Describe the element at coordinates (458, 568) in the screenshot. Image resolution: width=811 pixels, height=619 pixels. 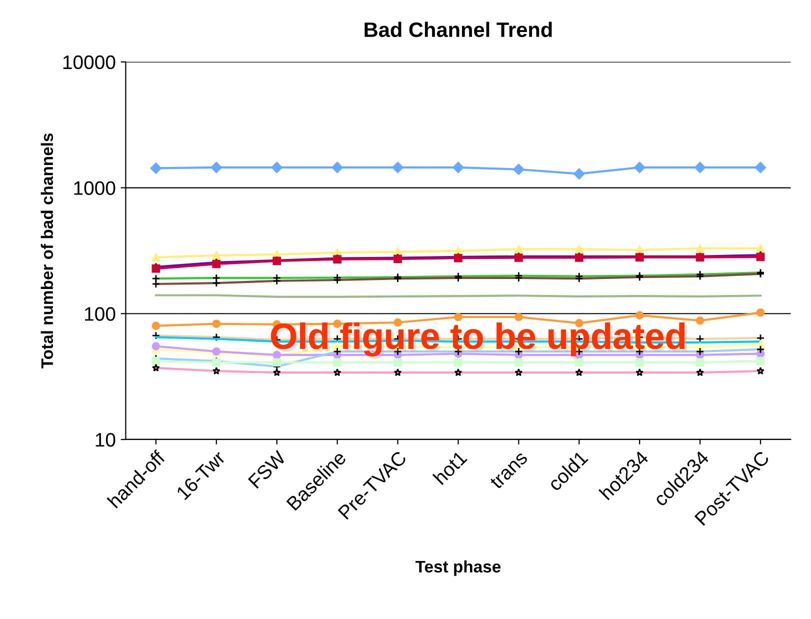
I see `x-axis-title: Test phase` at that location.